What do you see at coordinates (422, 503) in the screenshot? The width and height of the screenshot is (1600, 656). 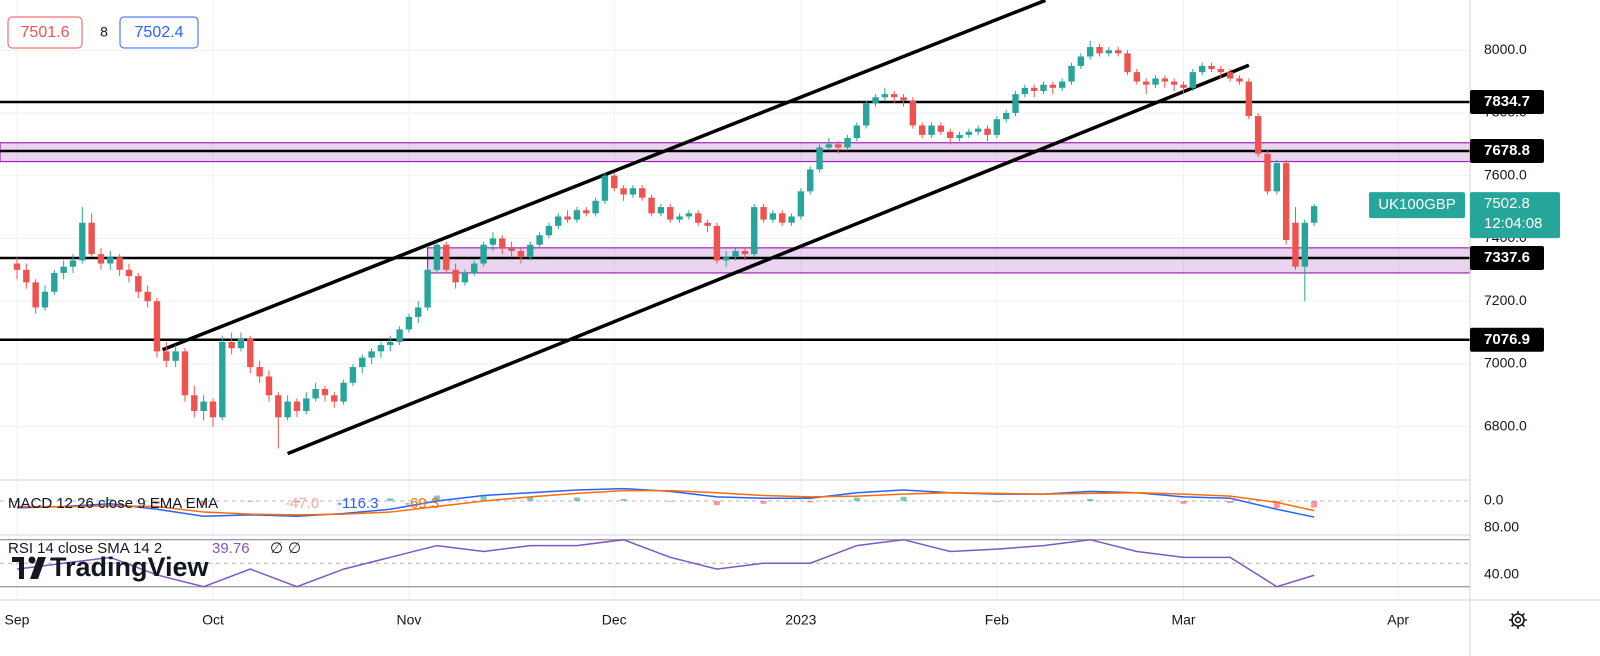 I see `macd-signal-value: -69.3` at bounding box center [422, 503].